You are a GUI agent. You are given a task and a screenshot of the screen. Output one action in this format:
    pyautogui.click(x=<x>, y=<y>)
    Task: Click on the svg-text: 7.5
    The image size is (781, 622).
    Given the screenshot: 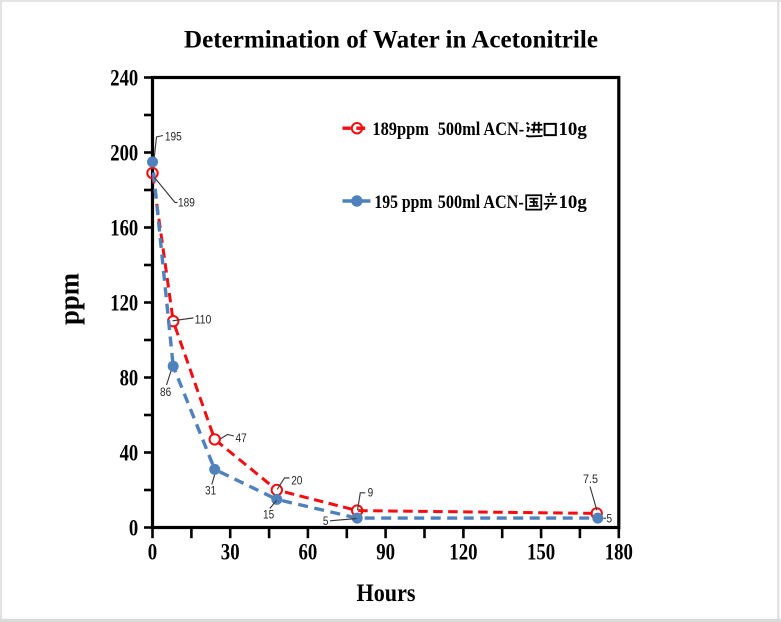 What is the action you would take?
    pyautogui.click(x=590, y=480)
    